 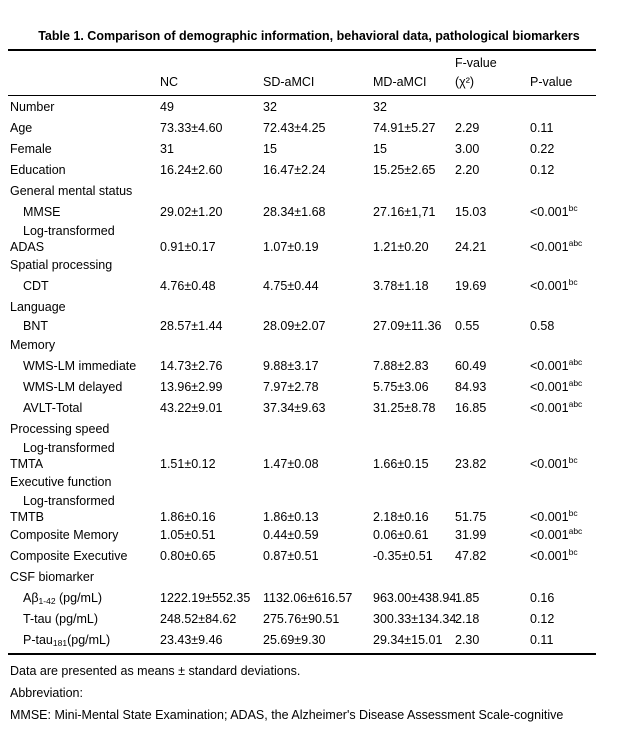 What do you see at coordinates (471, 464) in the screenshot?
I see `value-f: 23.82` at bounding box center [471, 464].